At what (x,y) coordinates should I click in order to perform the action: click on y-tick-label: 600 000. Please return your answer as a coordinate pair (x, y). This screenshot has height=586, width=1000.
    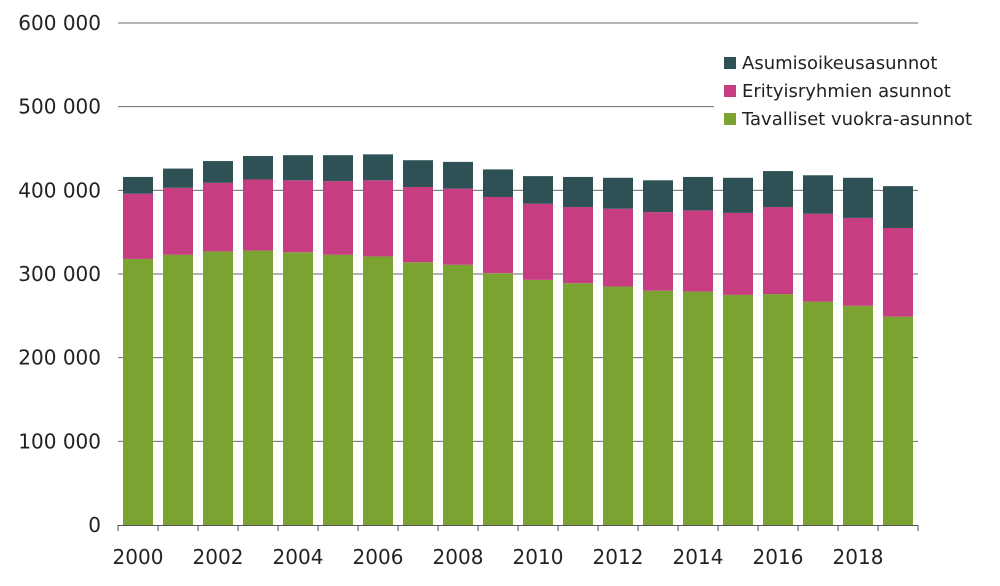
    Looking at the image, I should click on (59, 23).